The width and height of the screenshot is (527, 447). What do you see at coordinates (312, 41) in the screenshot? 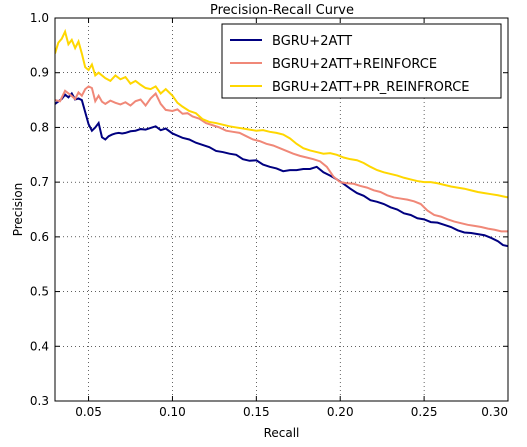
I see `legend-label: BGRU+2ATT` at bounding box center [312, 41].